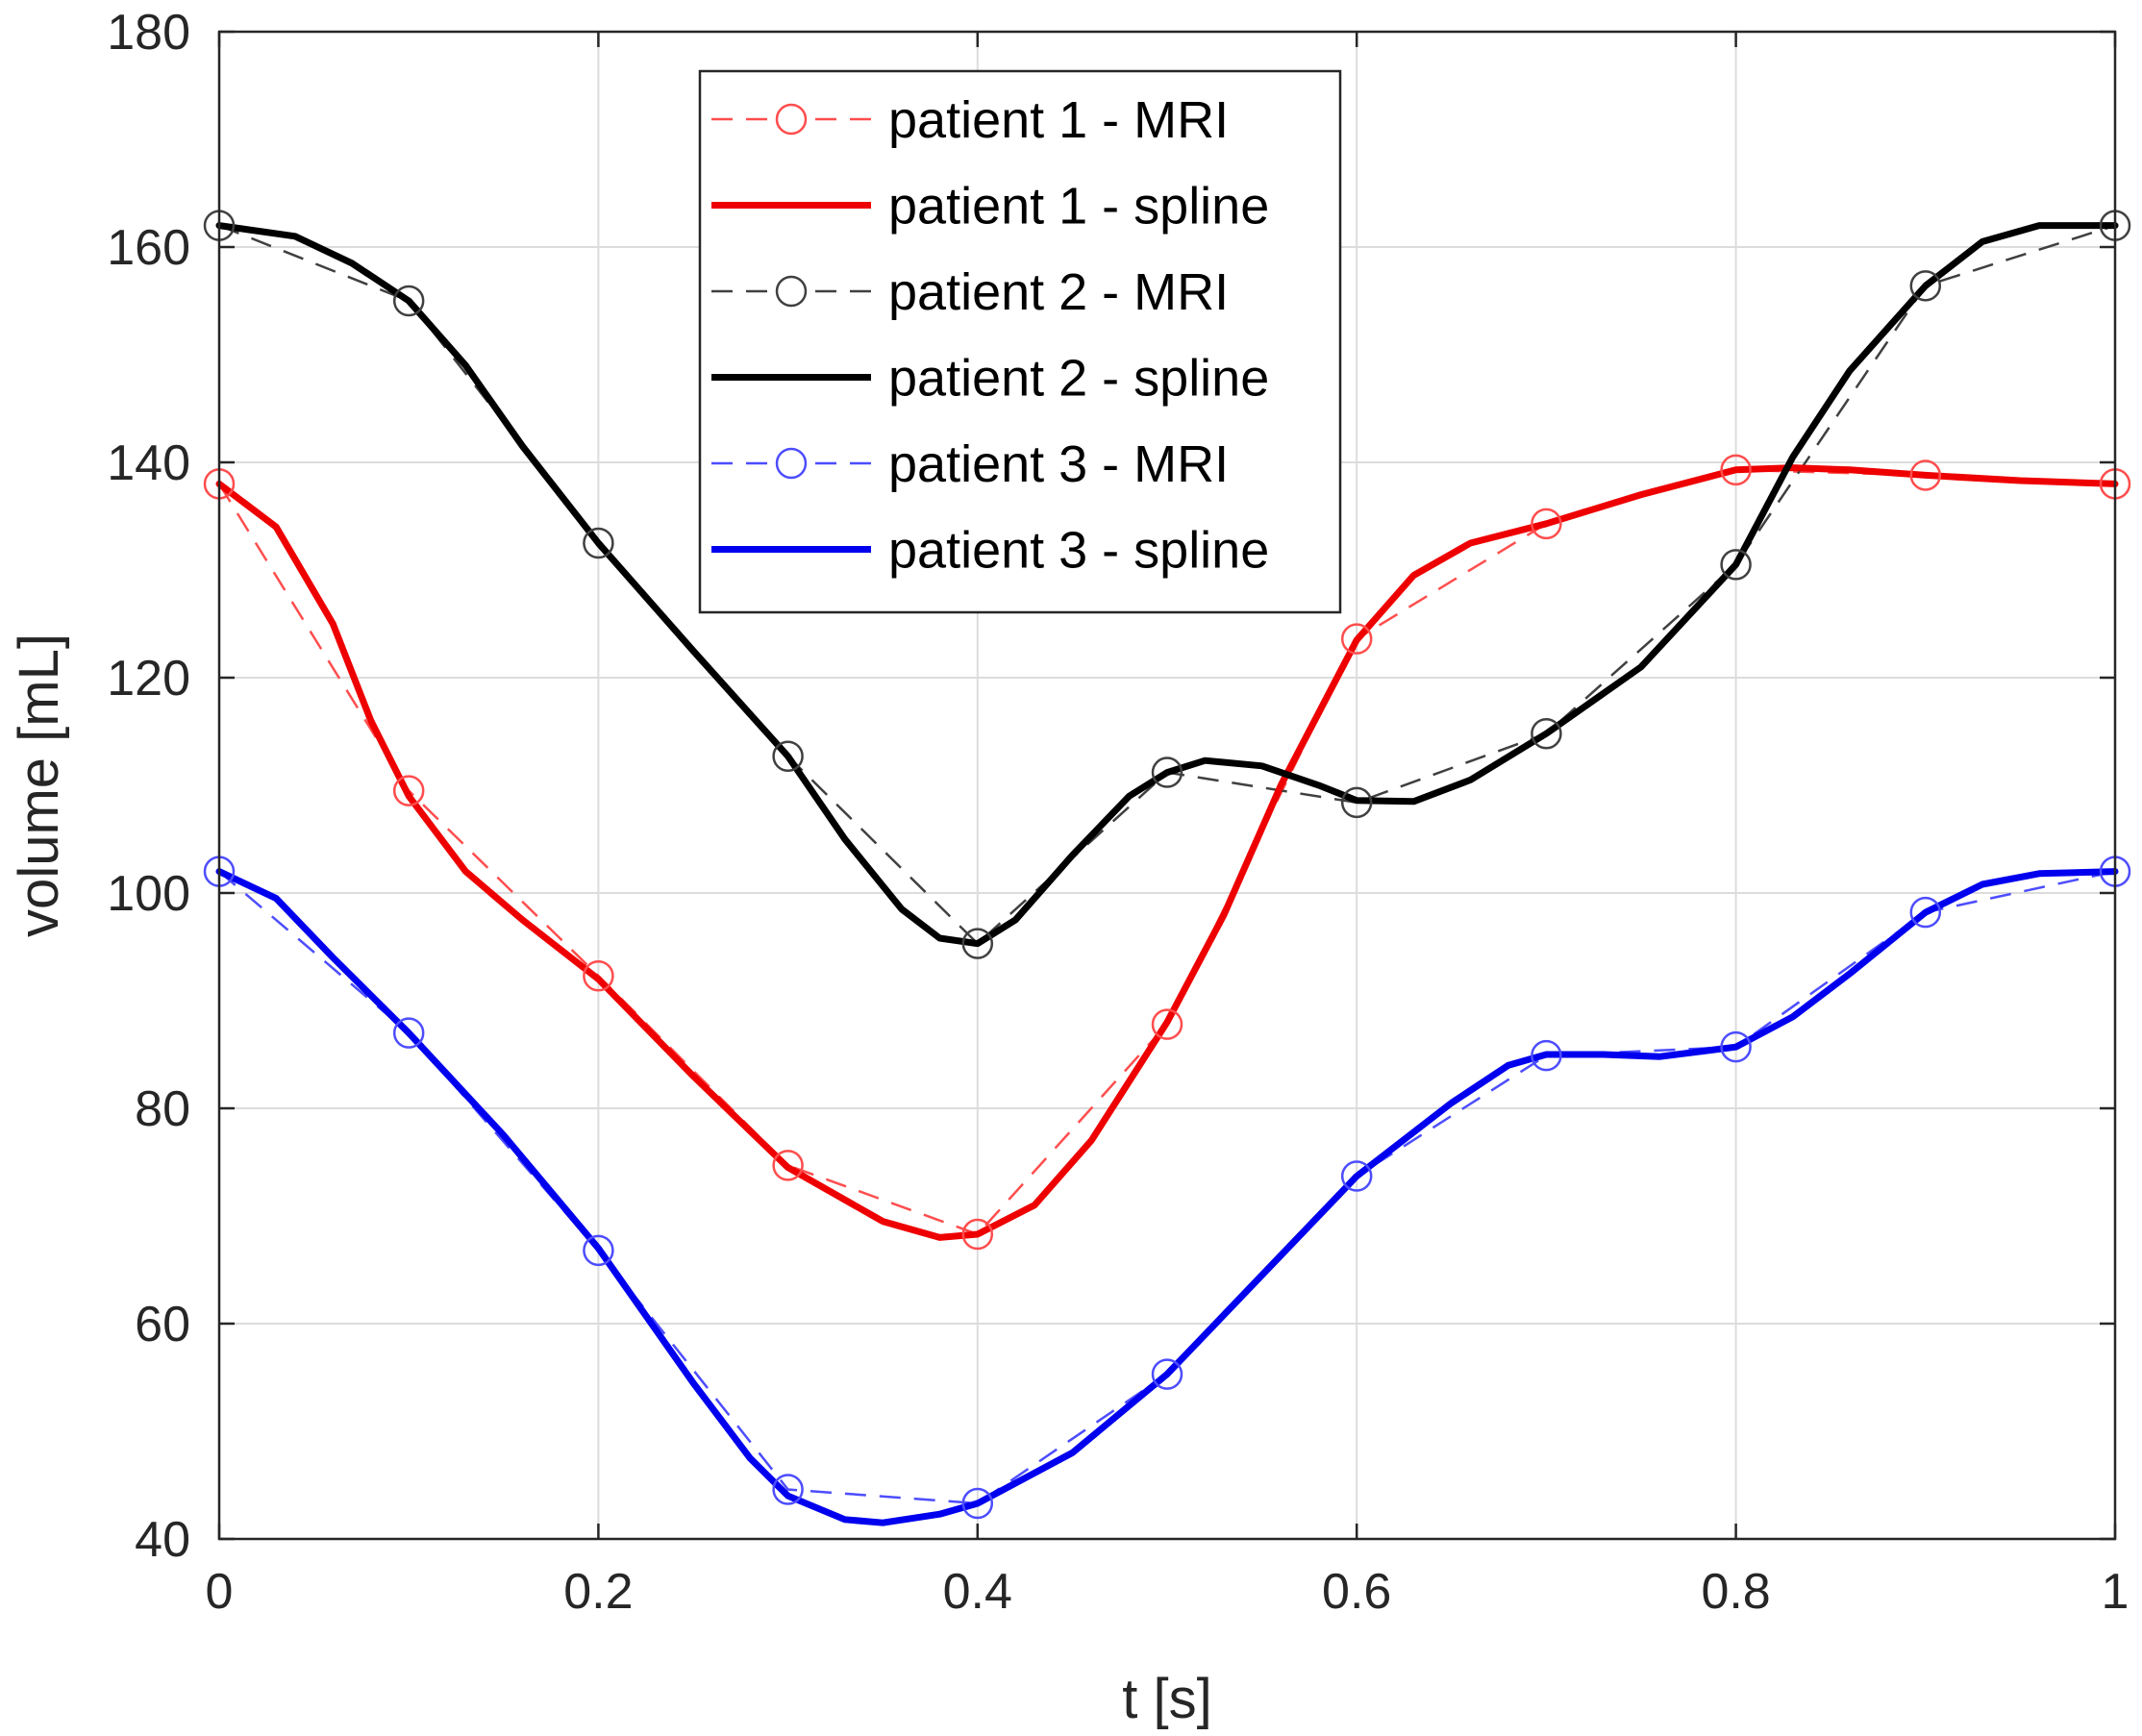 Image resolution: width=2142 pixels, height=1736 pixels. I want to click on y-tick-label: 100, so click(148, 894).